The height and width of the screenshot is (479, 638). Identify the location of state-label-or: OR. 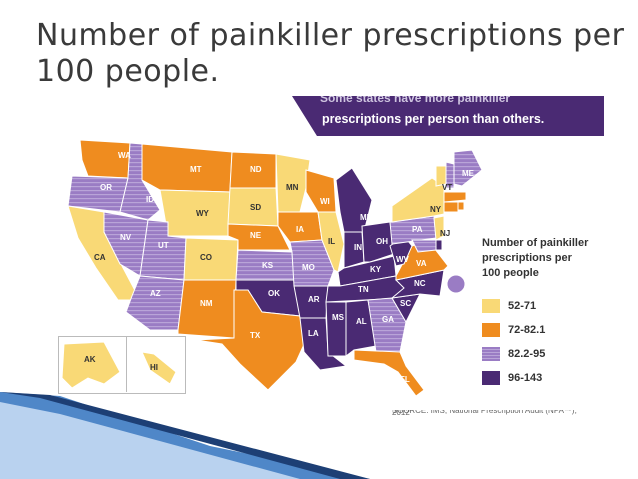
(106, 187).